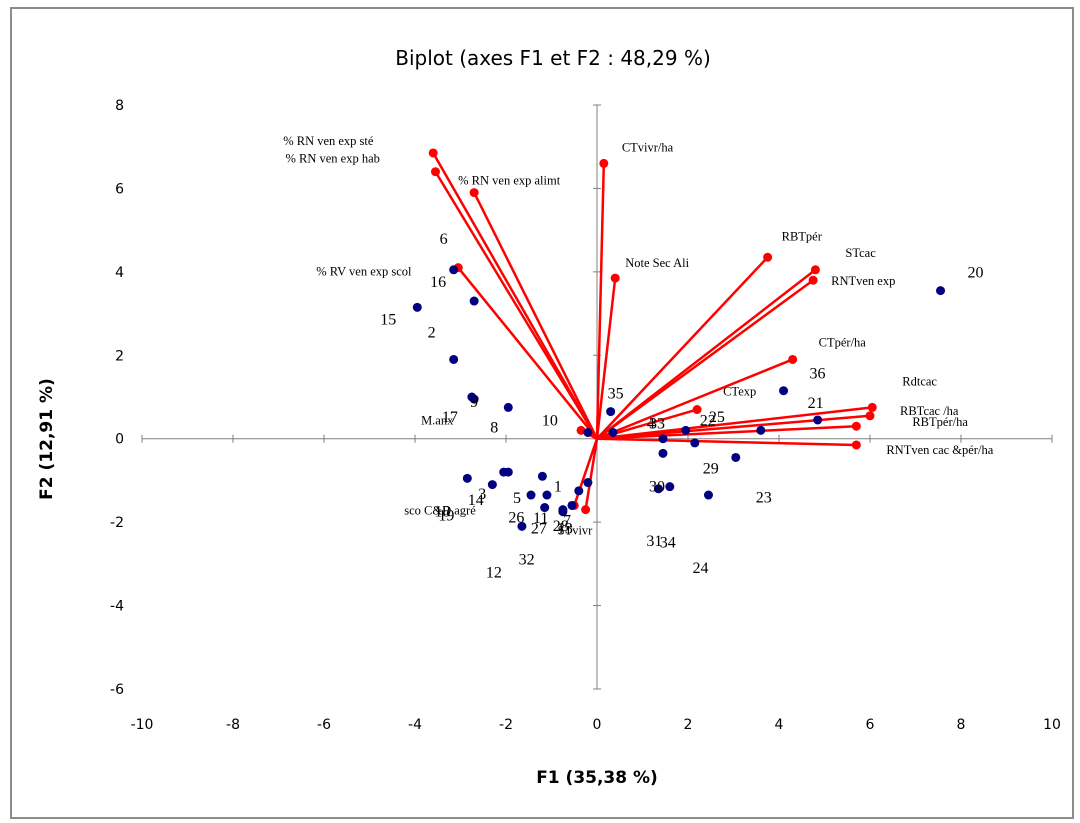 The height and width of the screenshot is (823, 1080). Describe the element at coordinates (415, 725) in the screenshot. I see `x-tick-label: -4` at that location.